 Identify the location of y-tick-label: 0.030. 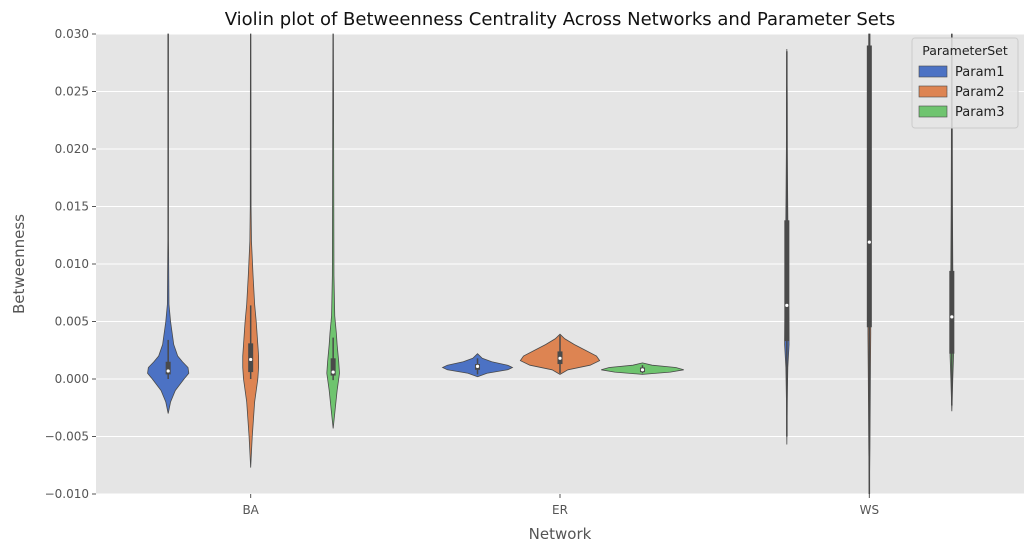
(72, 34).